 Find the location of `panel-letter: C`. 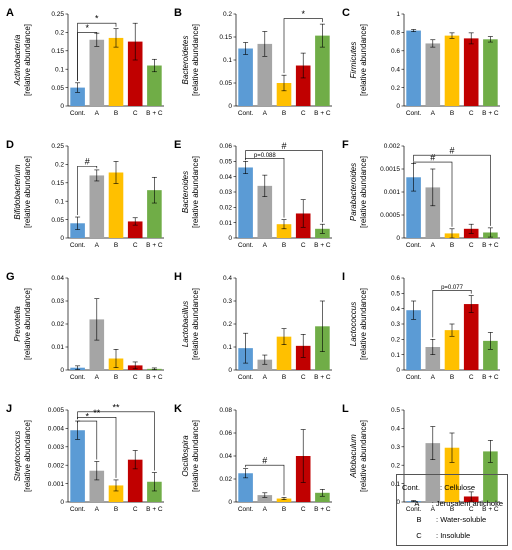

panel-letter: C is located at coordinates (346, 13).